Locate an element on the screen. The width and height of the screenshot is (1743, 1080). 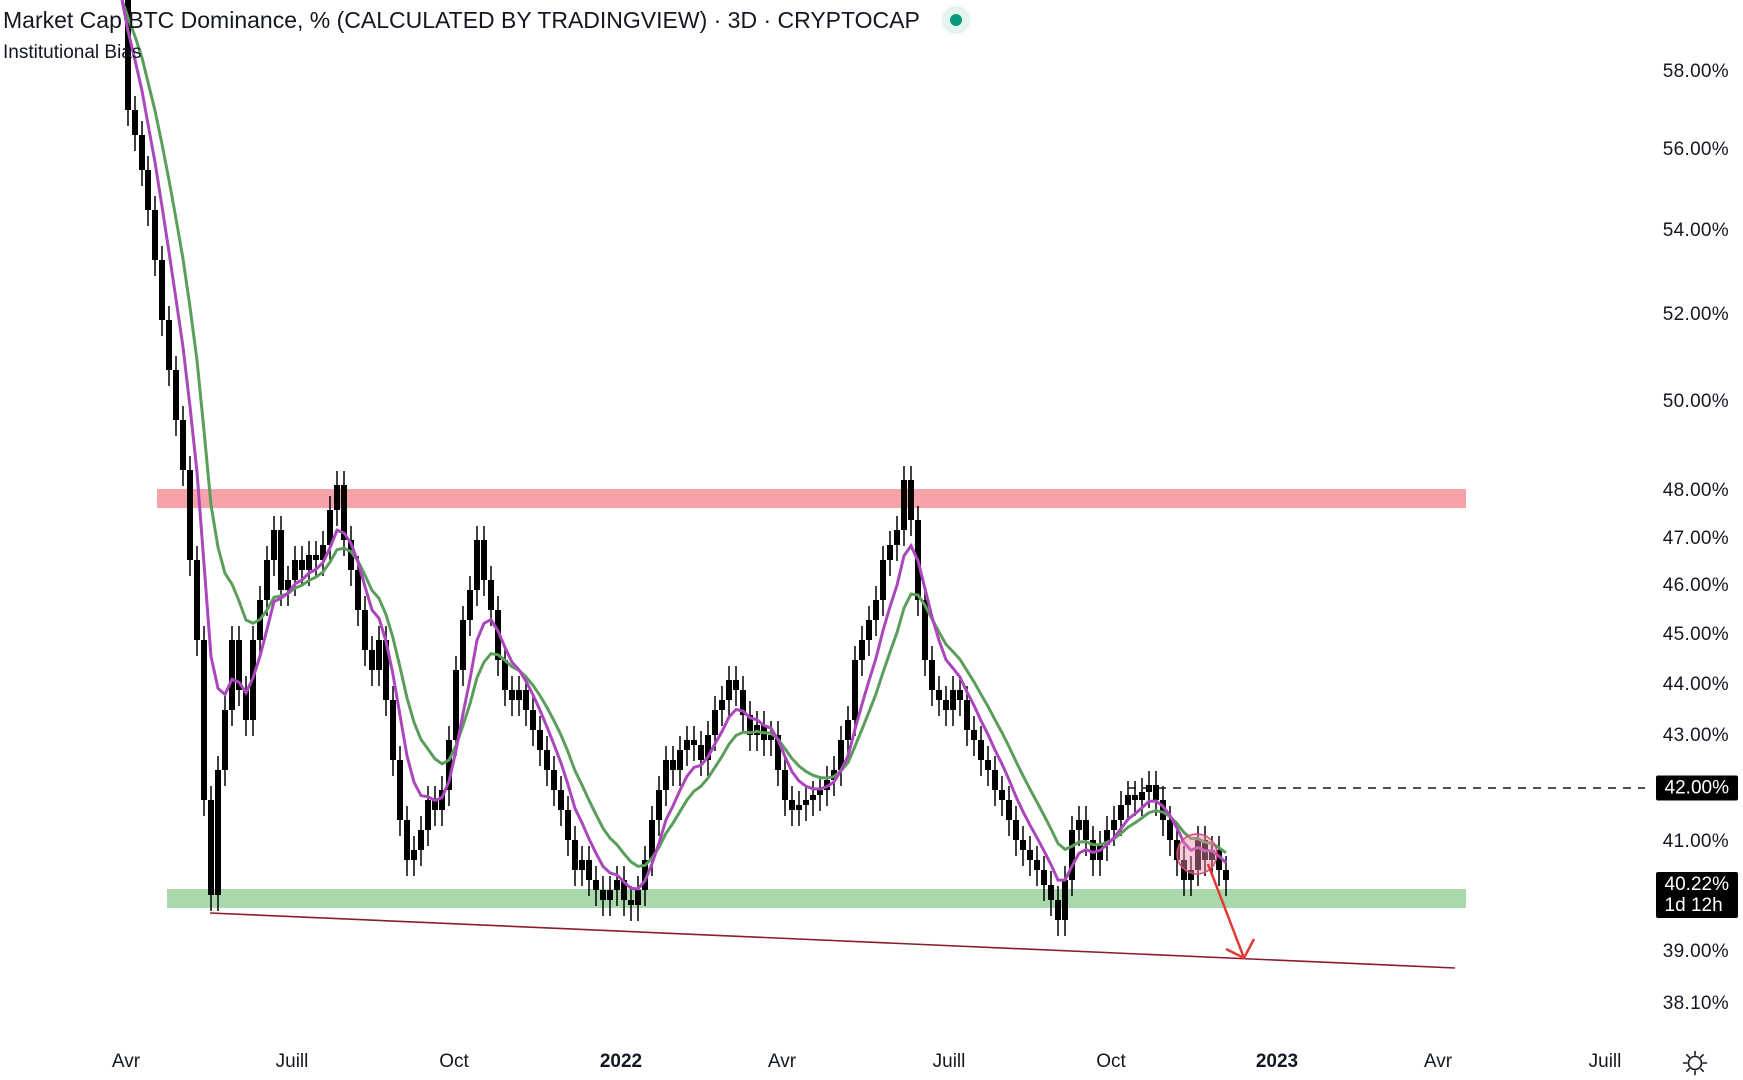
highlight-circle is located at coordinates (1197, 854).